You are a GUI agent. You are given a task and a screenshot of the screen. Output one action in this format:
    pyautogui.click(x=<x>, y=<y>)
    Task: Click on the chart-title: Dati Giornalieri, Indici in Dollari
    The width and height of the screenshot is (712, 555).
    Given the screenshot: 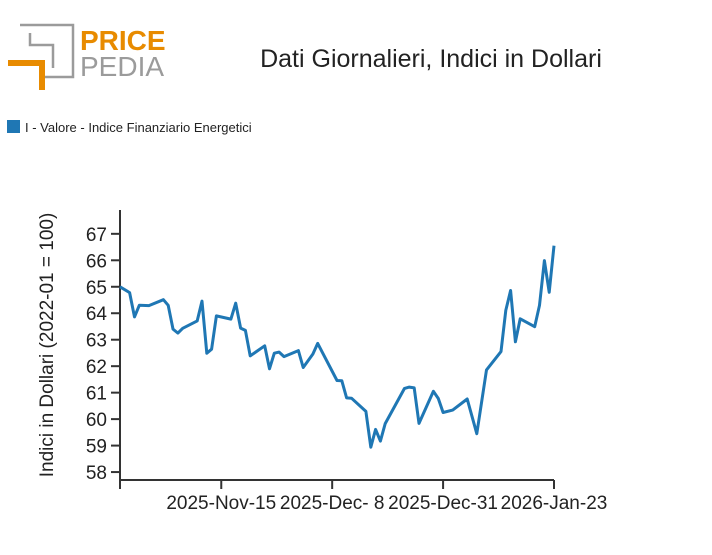 What is the action you would take?
    pyautogui.click(x=431, y=59)
    